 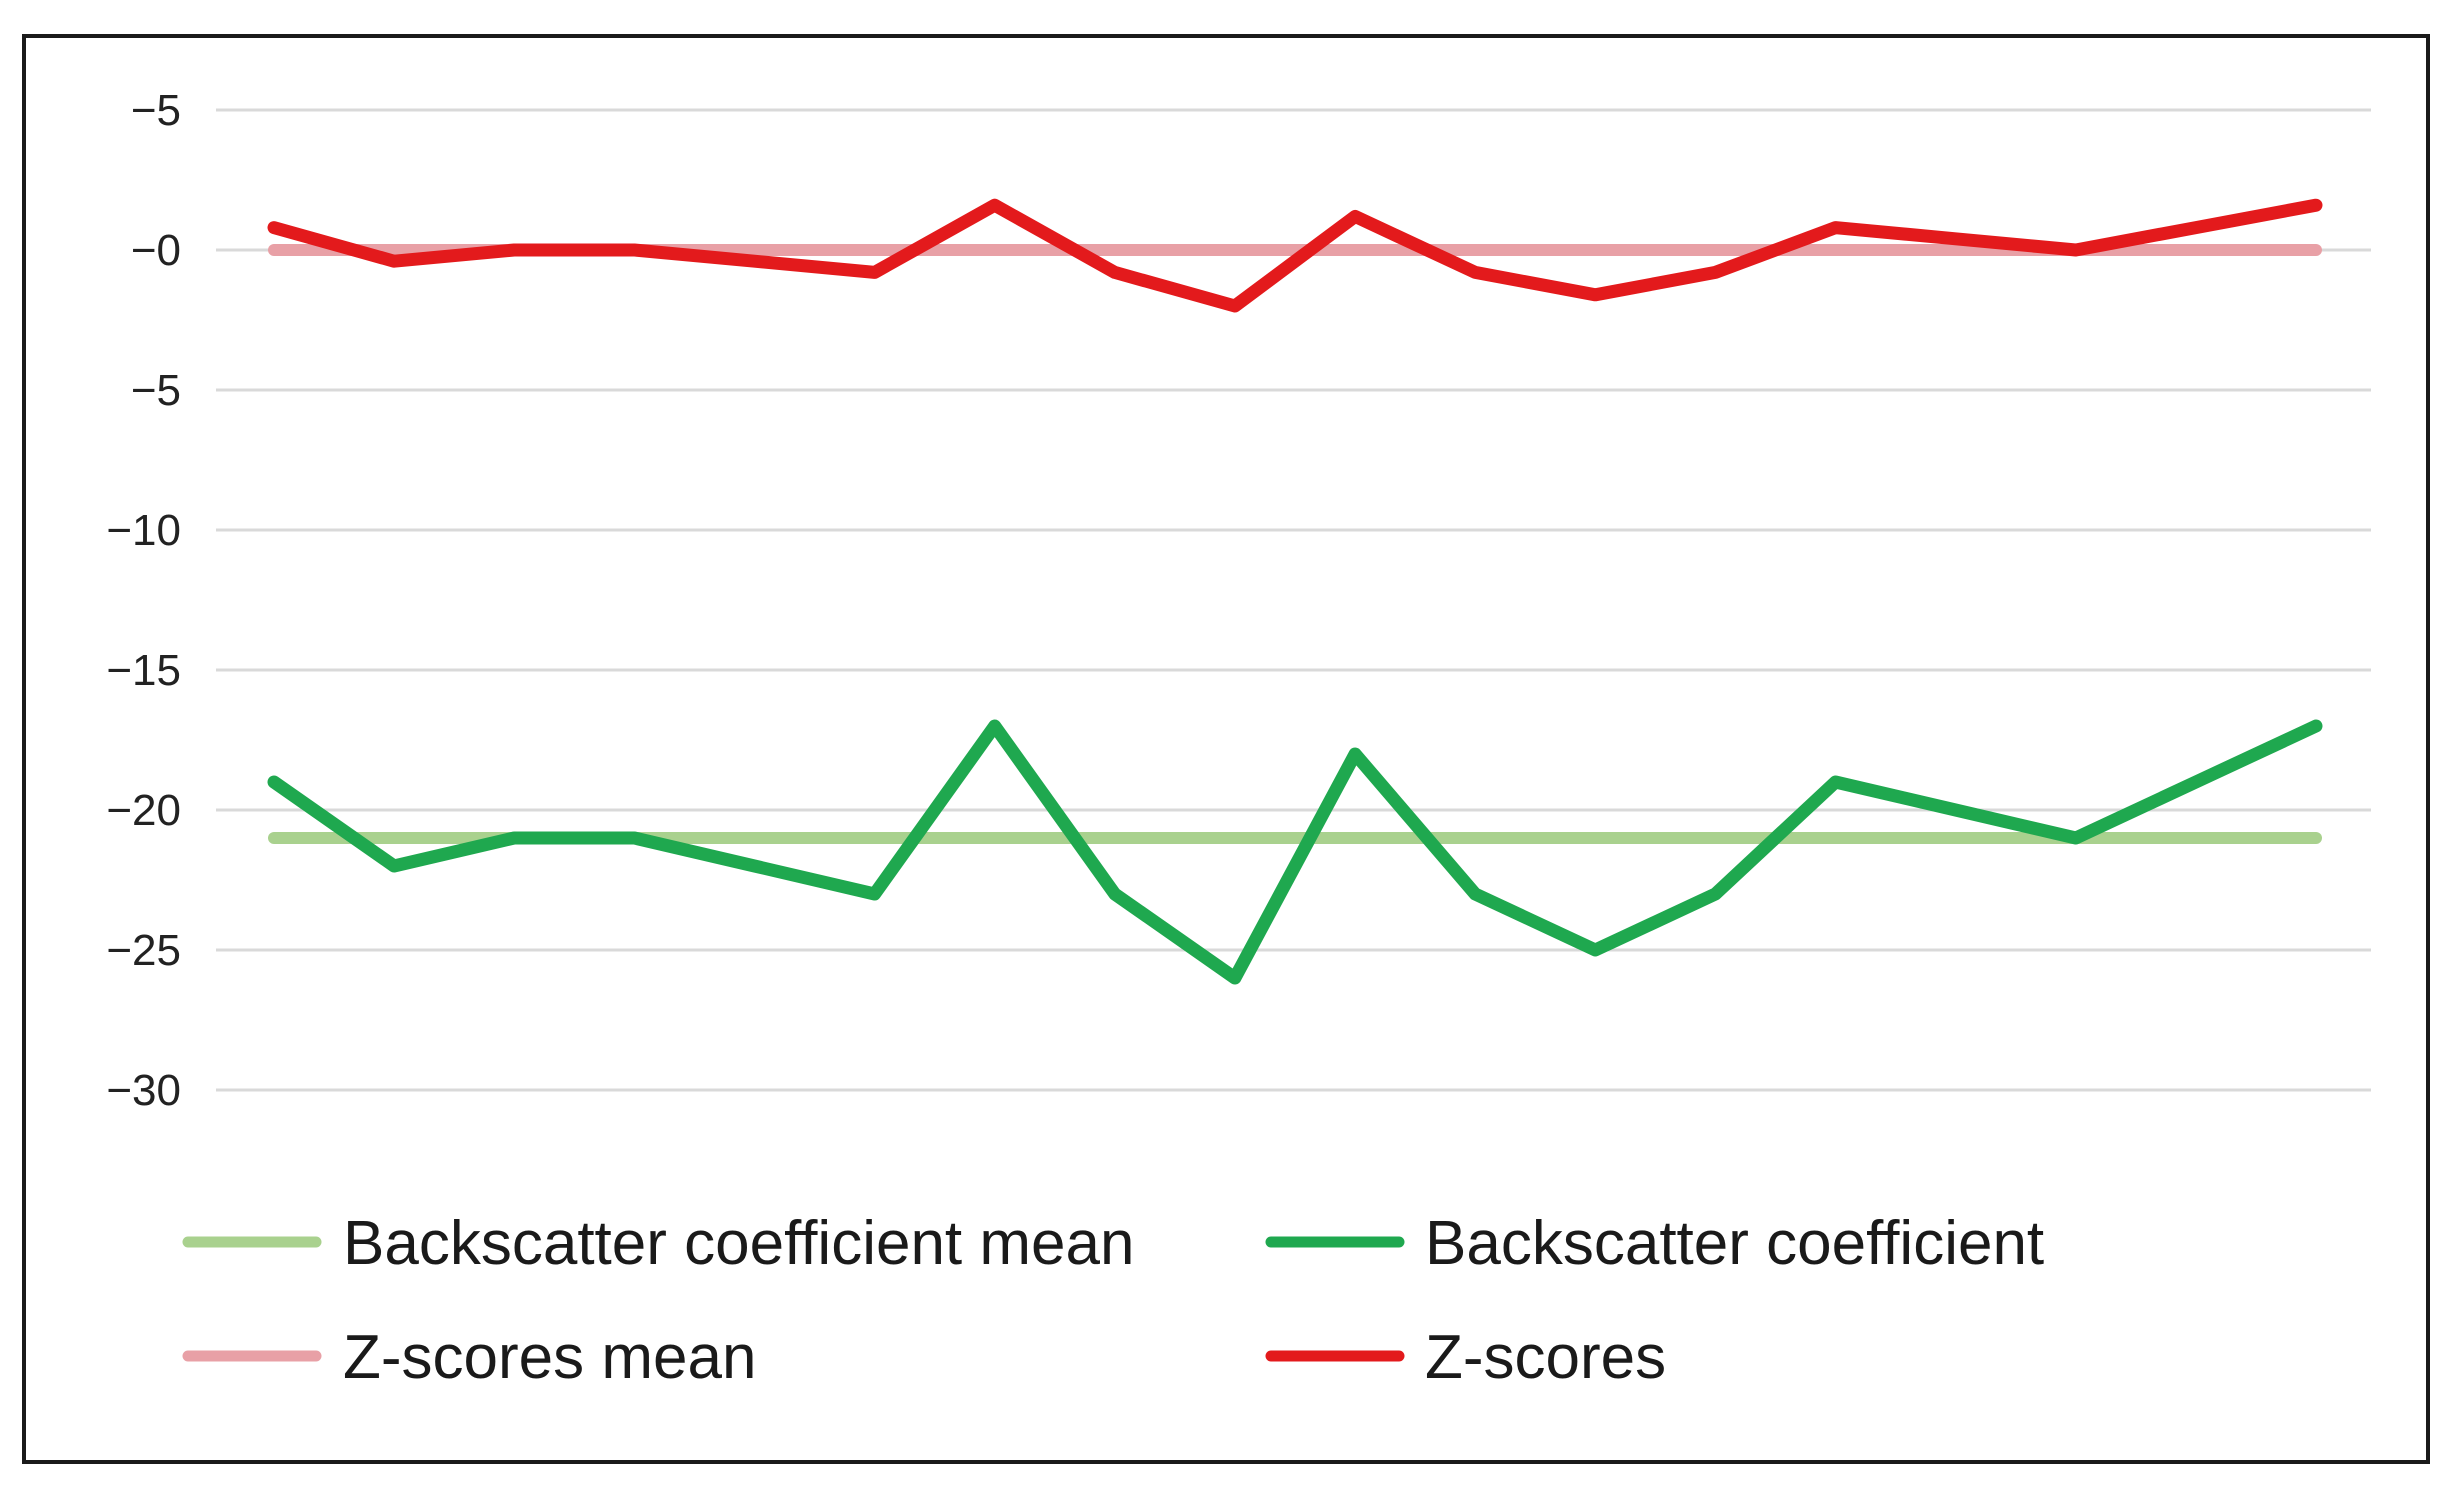 I want to click on y-tick-label: −20, so click(x=143, y=810).